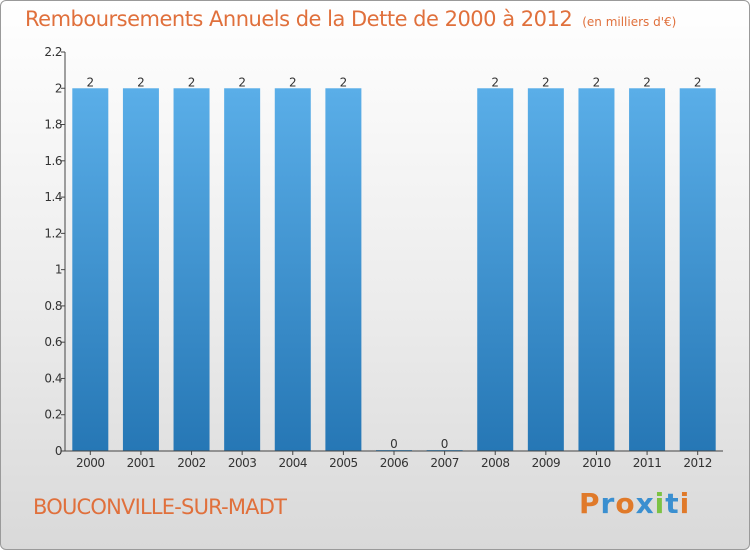 This screenshot has height=550, width=750. What do you see at coordinates (647, 463) in the screenshot?
I see `x-tick-label: 2011` at bounding box center [647, 463].